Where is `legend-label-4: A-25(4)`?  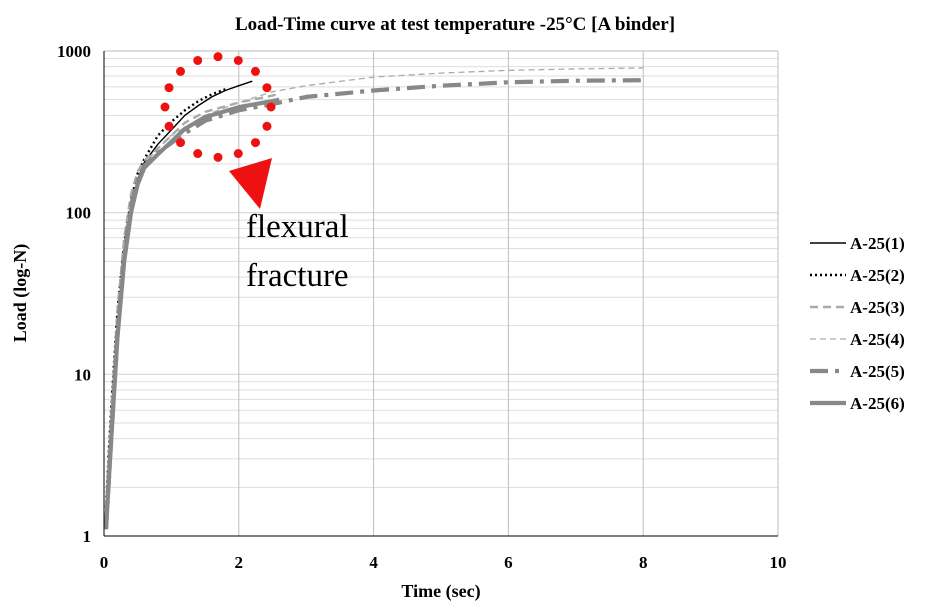
legend-label-4: A-25(4) is located at coordinates (877, 339).